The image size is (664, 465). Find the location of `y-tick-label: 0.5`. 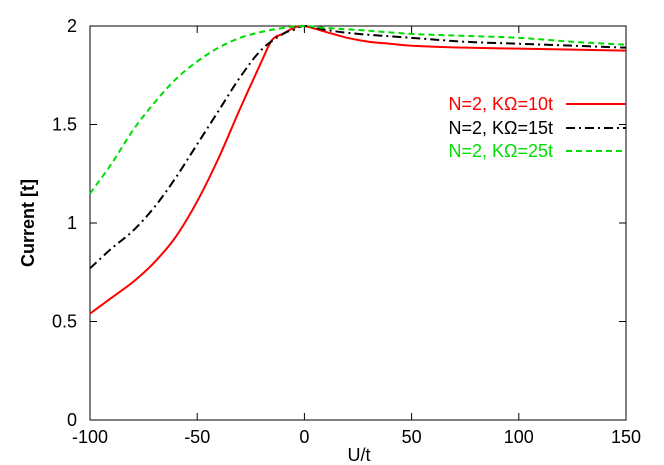

y-tick-label: 0.5 is located at coordinates (64, 322).